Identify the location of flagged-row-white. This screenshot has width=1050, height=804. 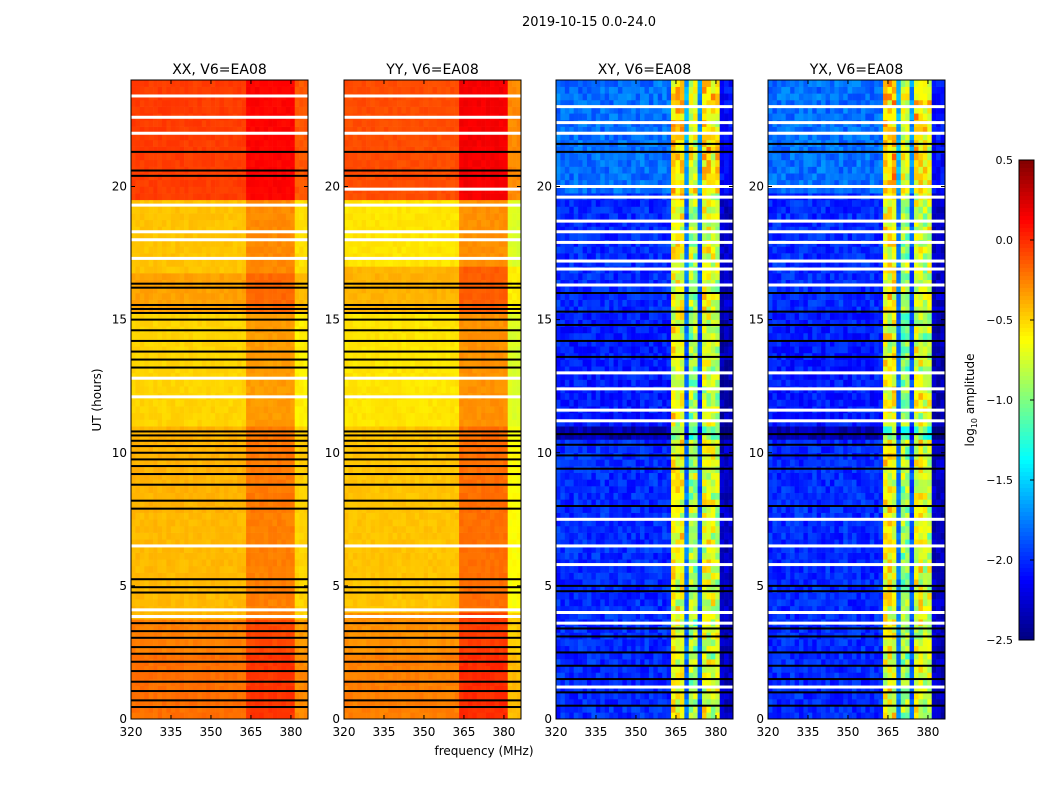
(219, 95).